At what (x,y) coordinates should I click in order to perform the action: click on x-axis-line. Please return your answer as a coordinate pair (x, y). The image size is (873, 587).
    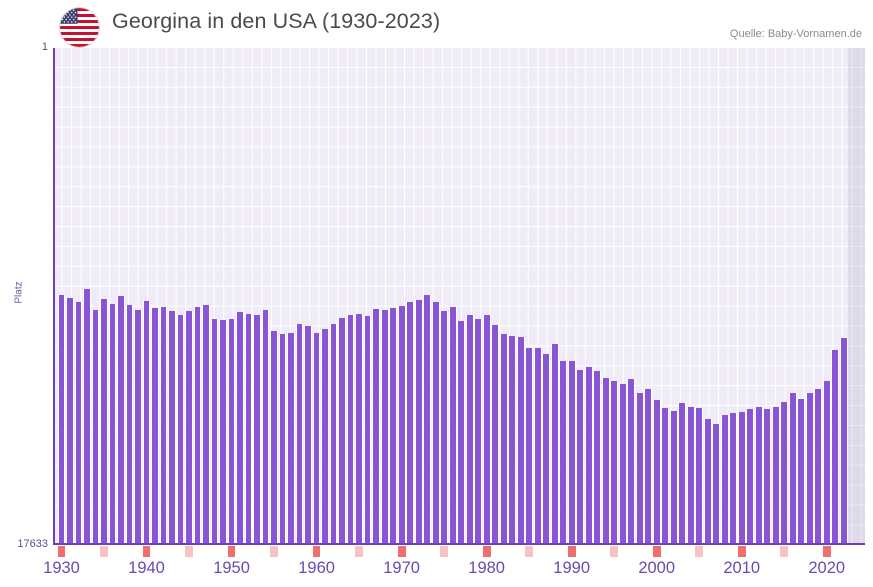
    Looking at the image, I should click on (459, 544).